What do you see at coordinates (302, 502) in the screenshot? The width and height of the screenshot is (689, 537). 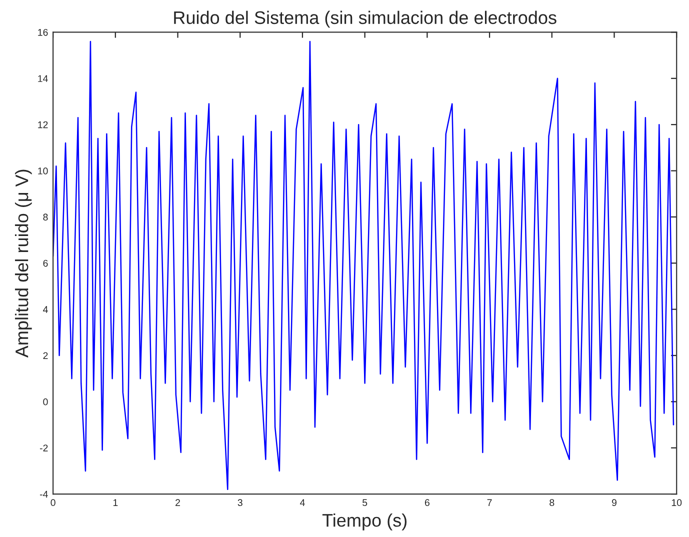 I see `x-tick-label: 4` at bounding box center [302, 502].